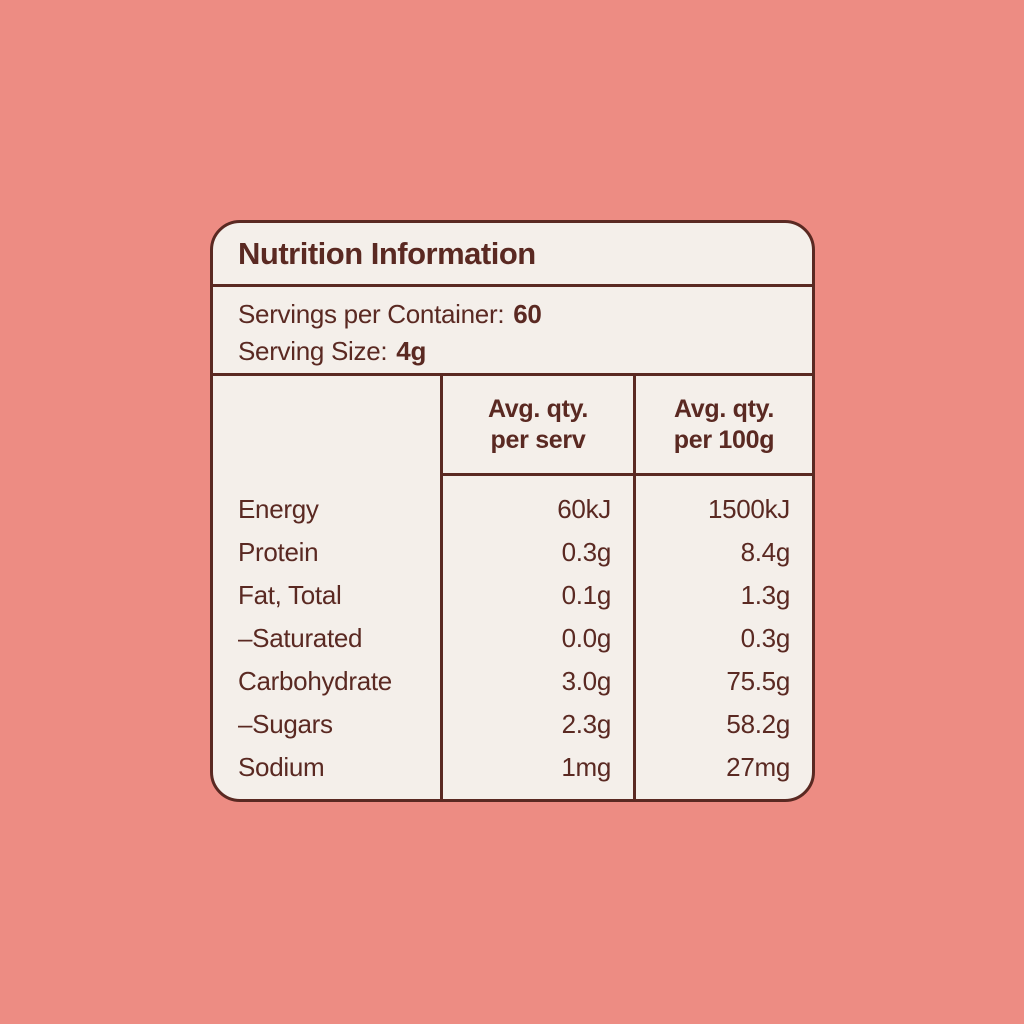 This screenshot has width=1024, height=1024. What do you see at coordinates (724, 408) in the screenshot?
I see `header-per-100g-line1: Avg. qty.` at bounding box center [724, 408].